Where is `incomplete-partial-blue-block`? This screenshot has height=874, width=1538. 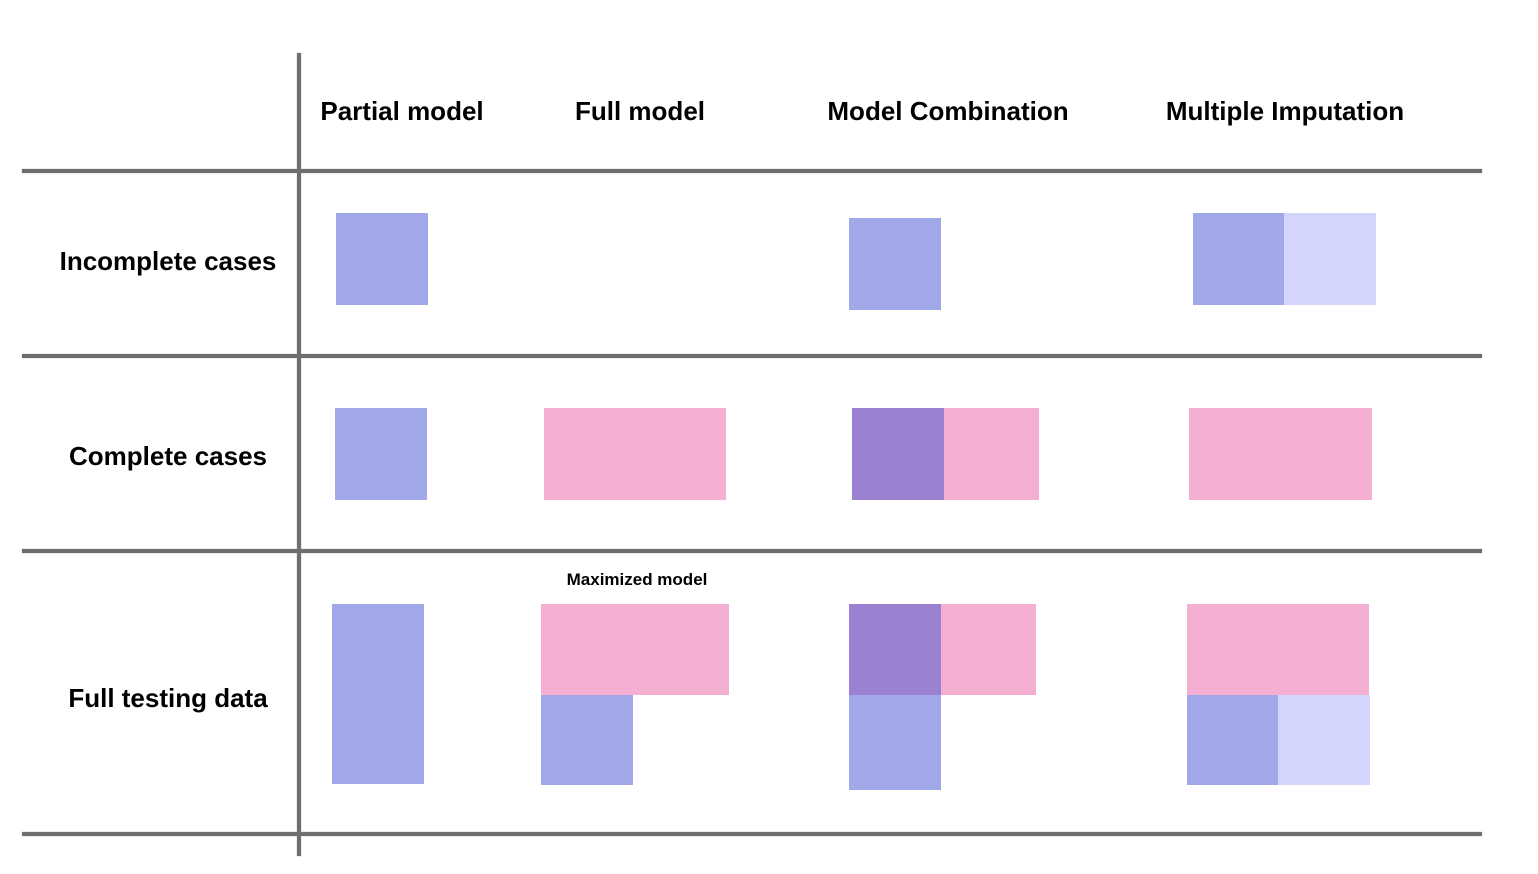 incomplete-partial-blue-block is located at coordinates (382, 259).